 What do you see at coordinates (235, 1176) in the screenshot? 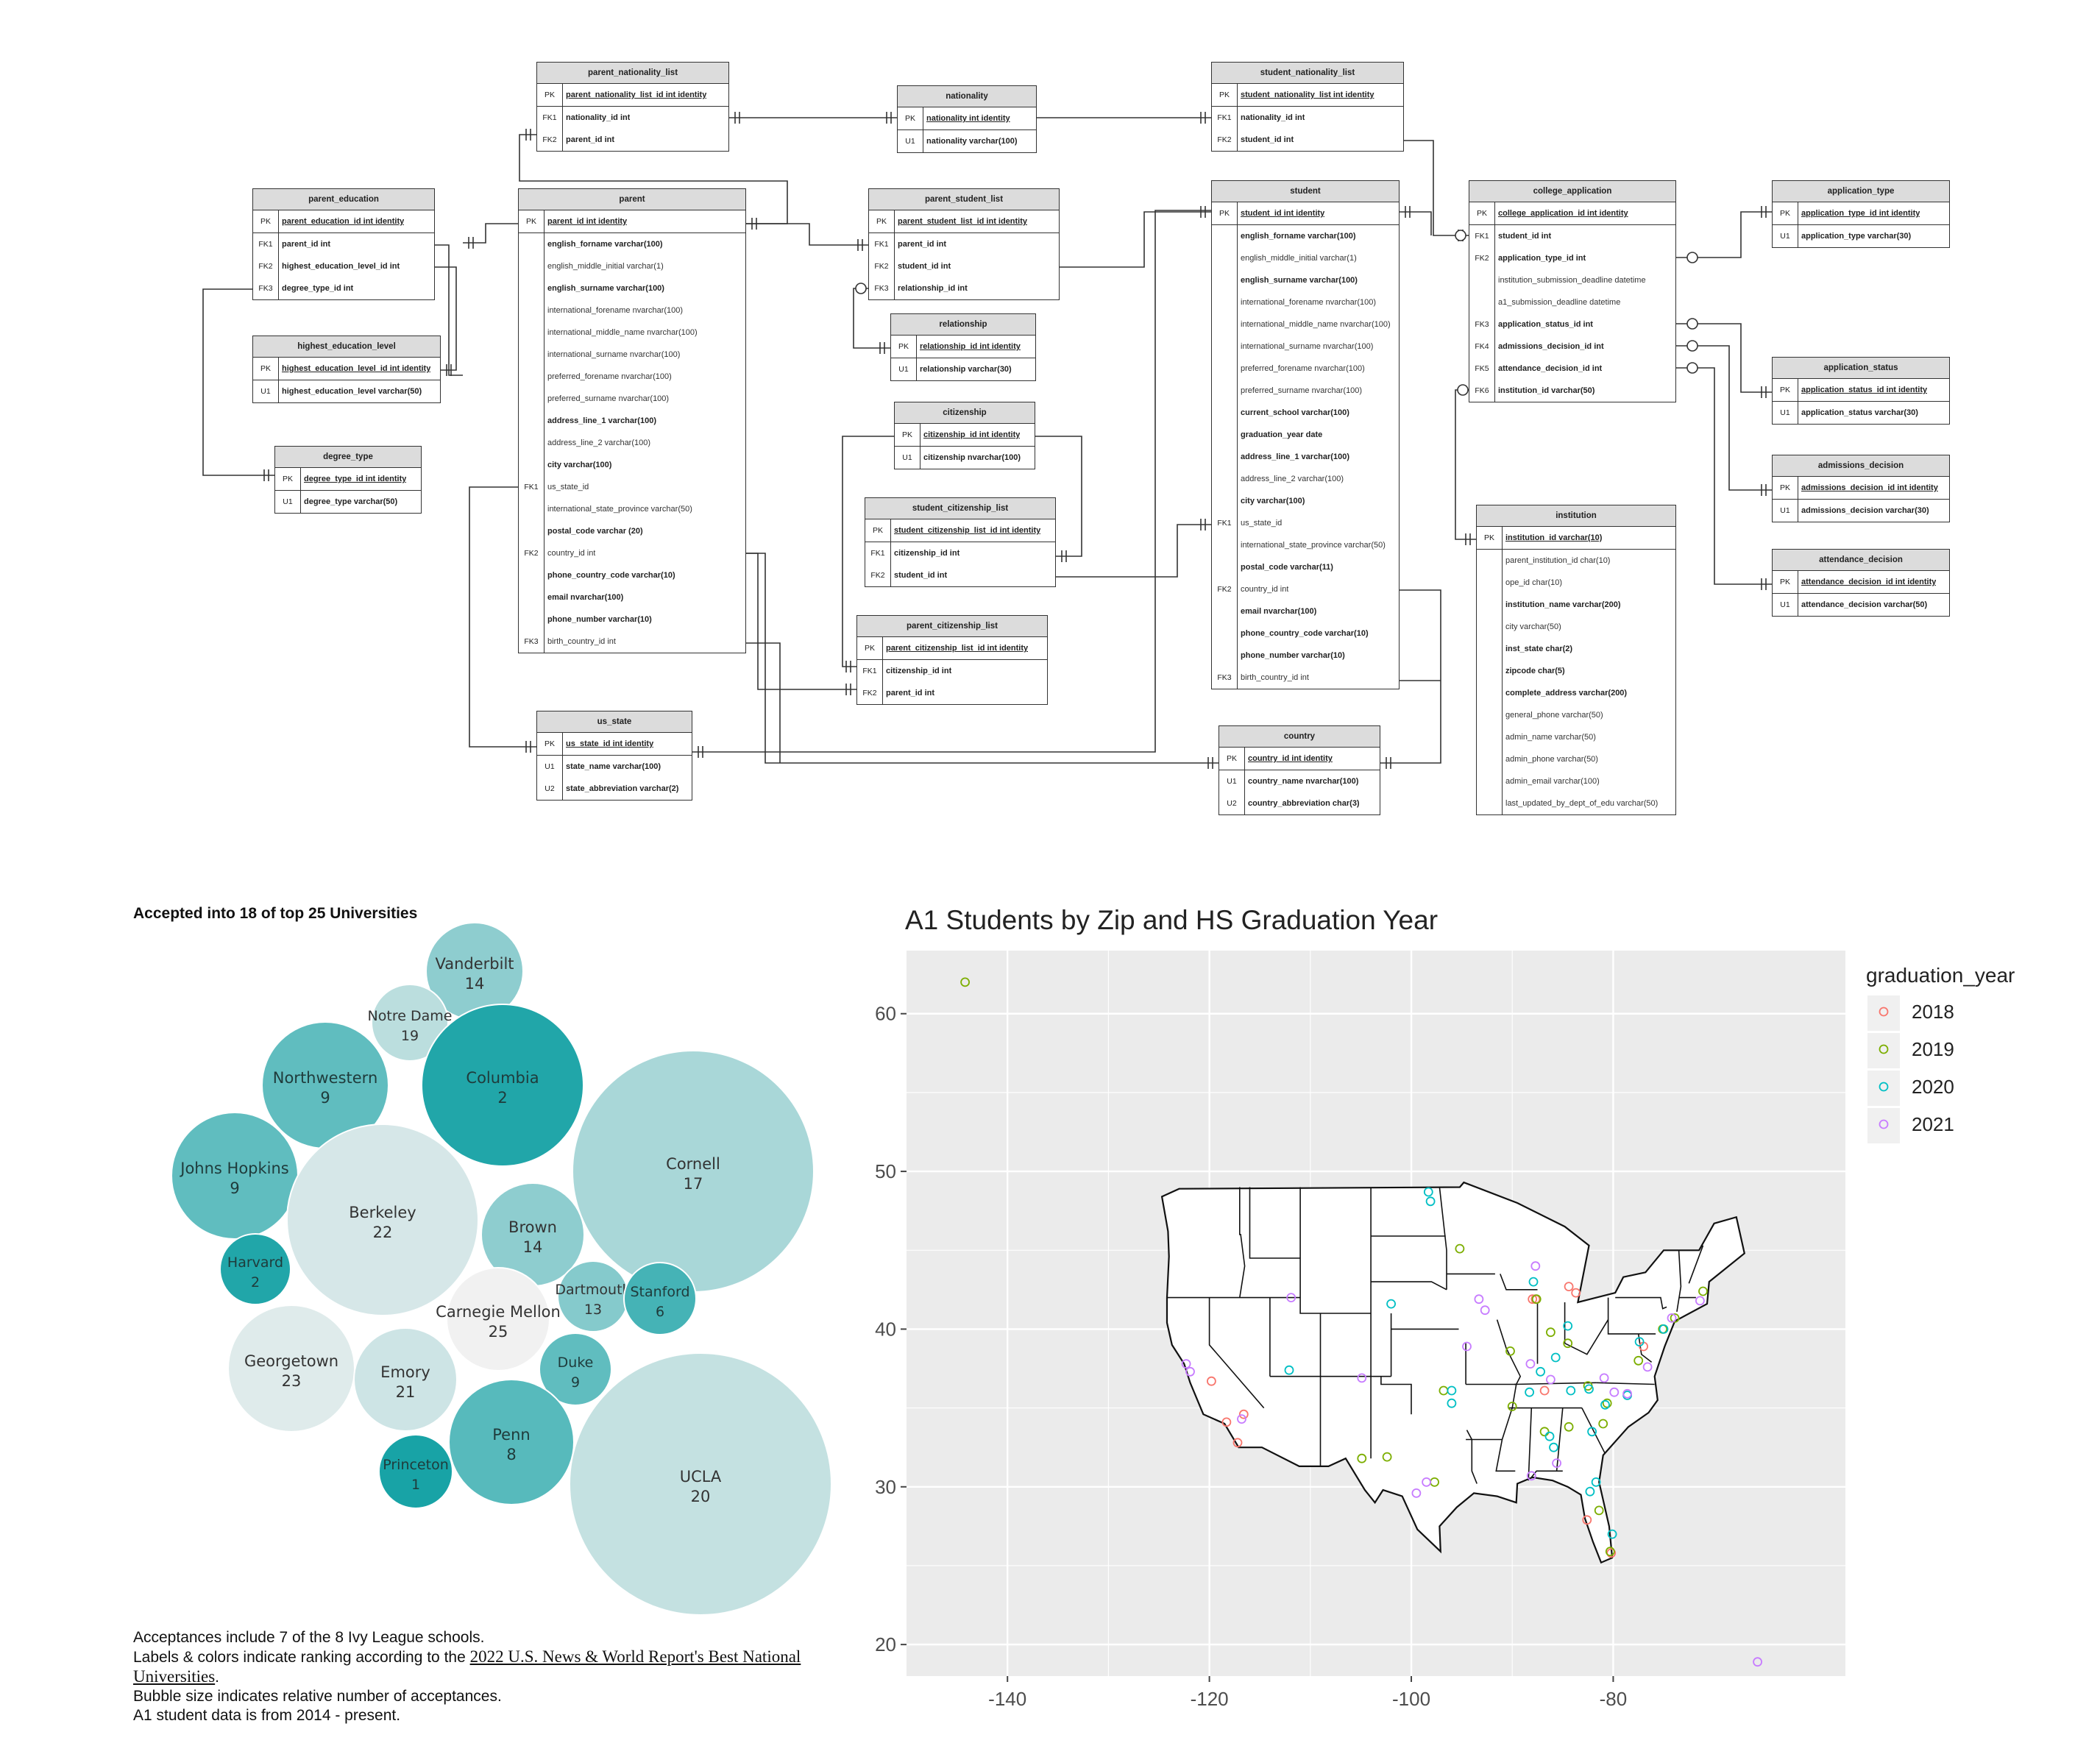
I see `bubble-johns-hopkins: Johns Hopkins 9` at bounding box center [235, 1176].